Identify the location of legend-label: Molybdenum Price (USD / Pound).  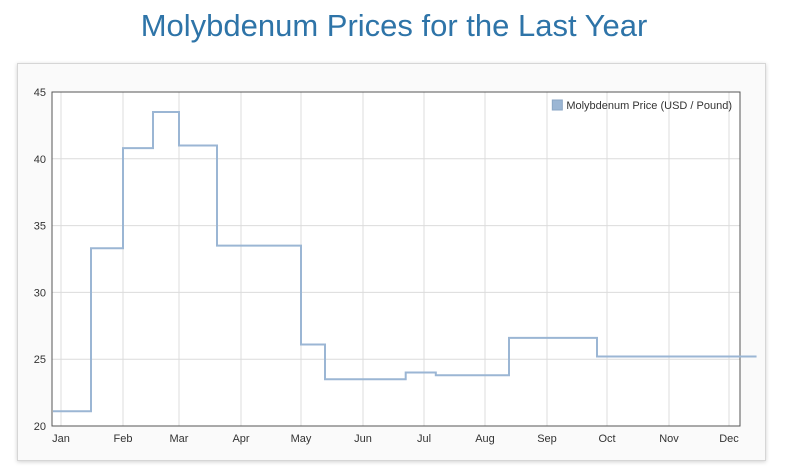
(649, 106).